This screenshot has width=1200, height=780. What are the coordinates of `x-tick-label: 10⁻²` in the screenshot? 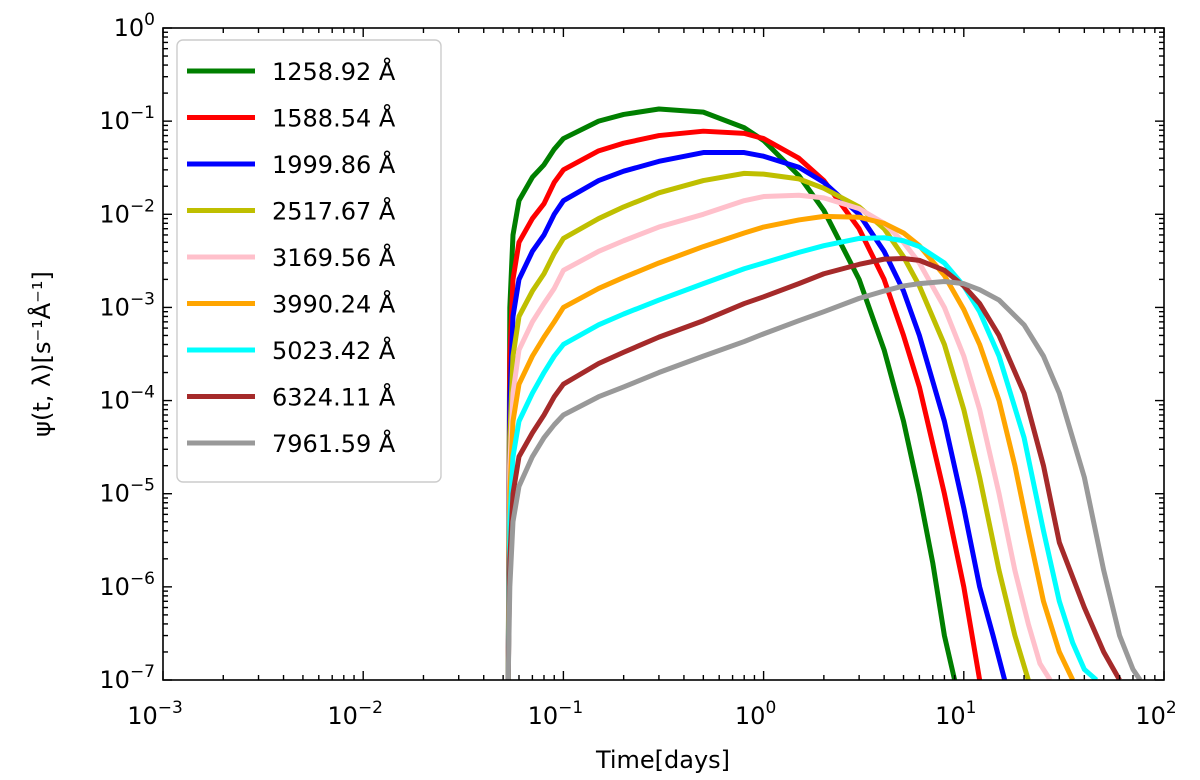 It's located at (355, 714).